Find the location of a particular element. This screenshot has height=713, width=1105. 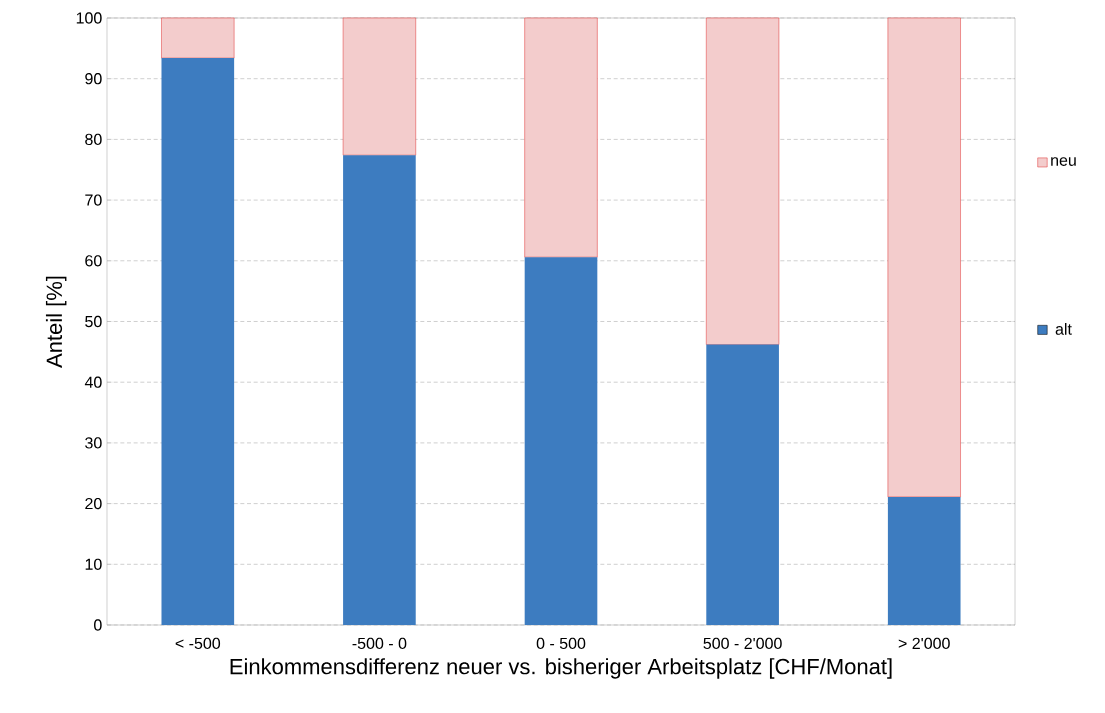

y-tick-label: 10 is located at coordinates (93, 564).